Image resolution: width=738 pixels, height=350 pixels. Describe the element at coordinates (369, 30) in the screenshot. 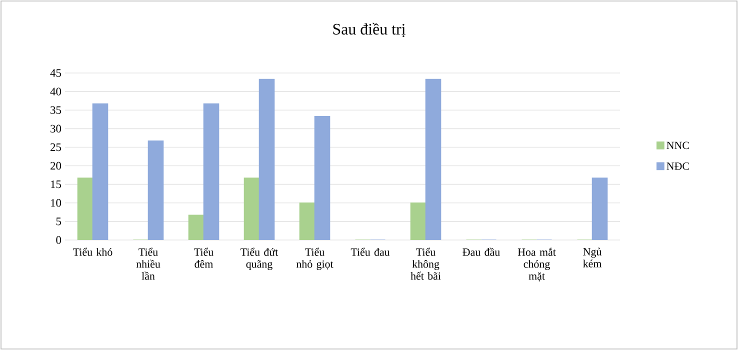

I see `chart-title: Sau điều trị` at that location.